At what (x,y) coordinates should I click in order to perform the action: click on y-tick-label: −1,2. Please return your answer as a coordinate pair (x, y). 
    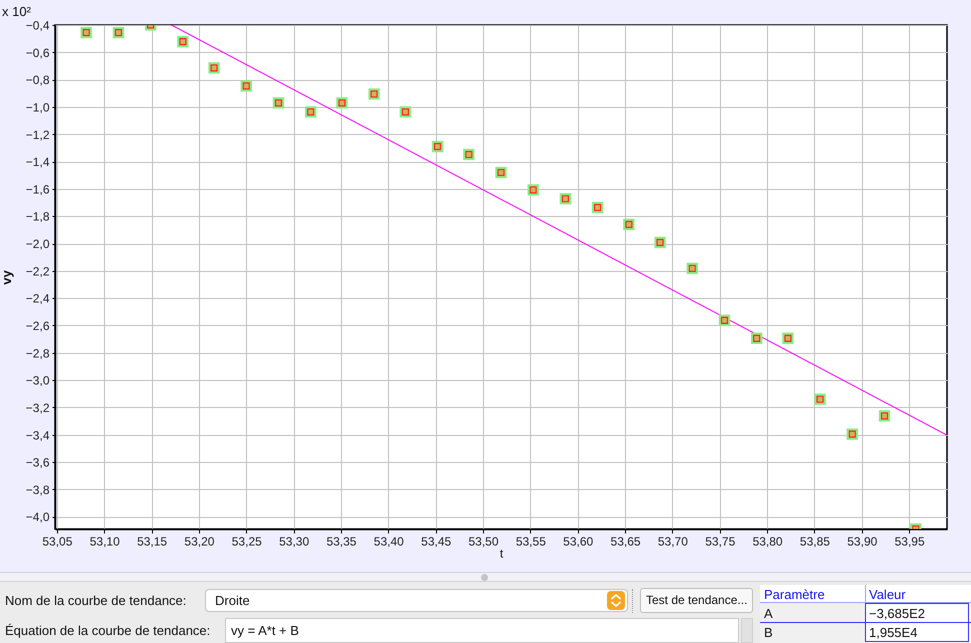
    Looking at the image, I should click on (38, 135).